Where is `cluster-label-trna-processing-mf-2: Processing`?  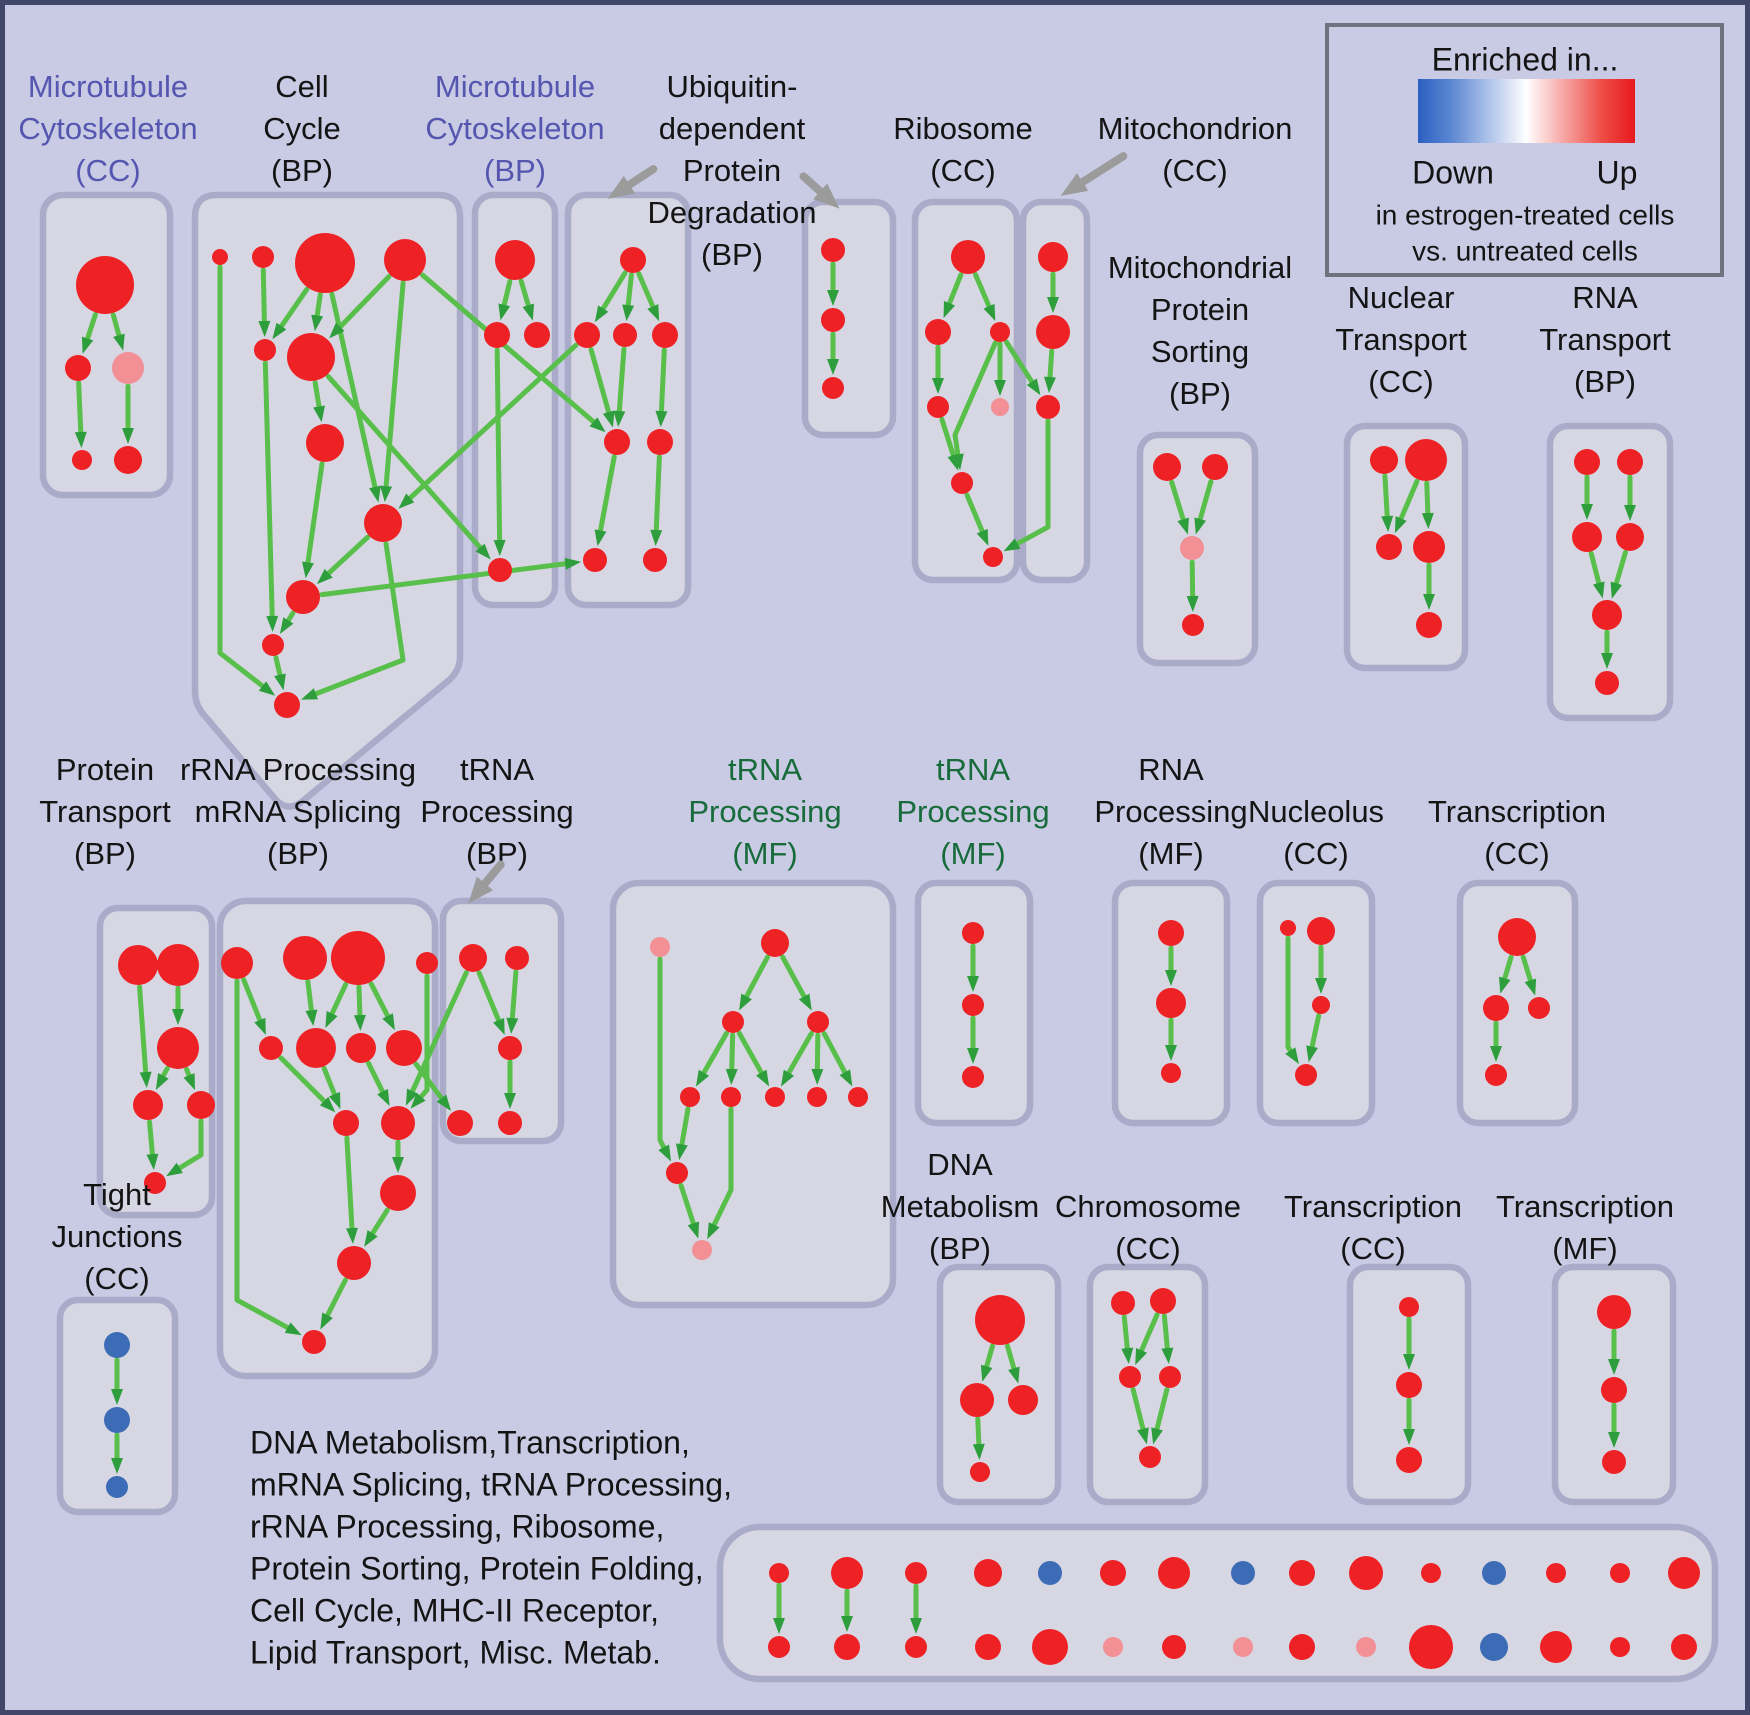
cluster-label-trna-processing-mf-2: Processing is located at coordinates (972, 811).